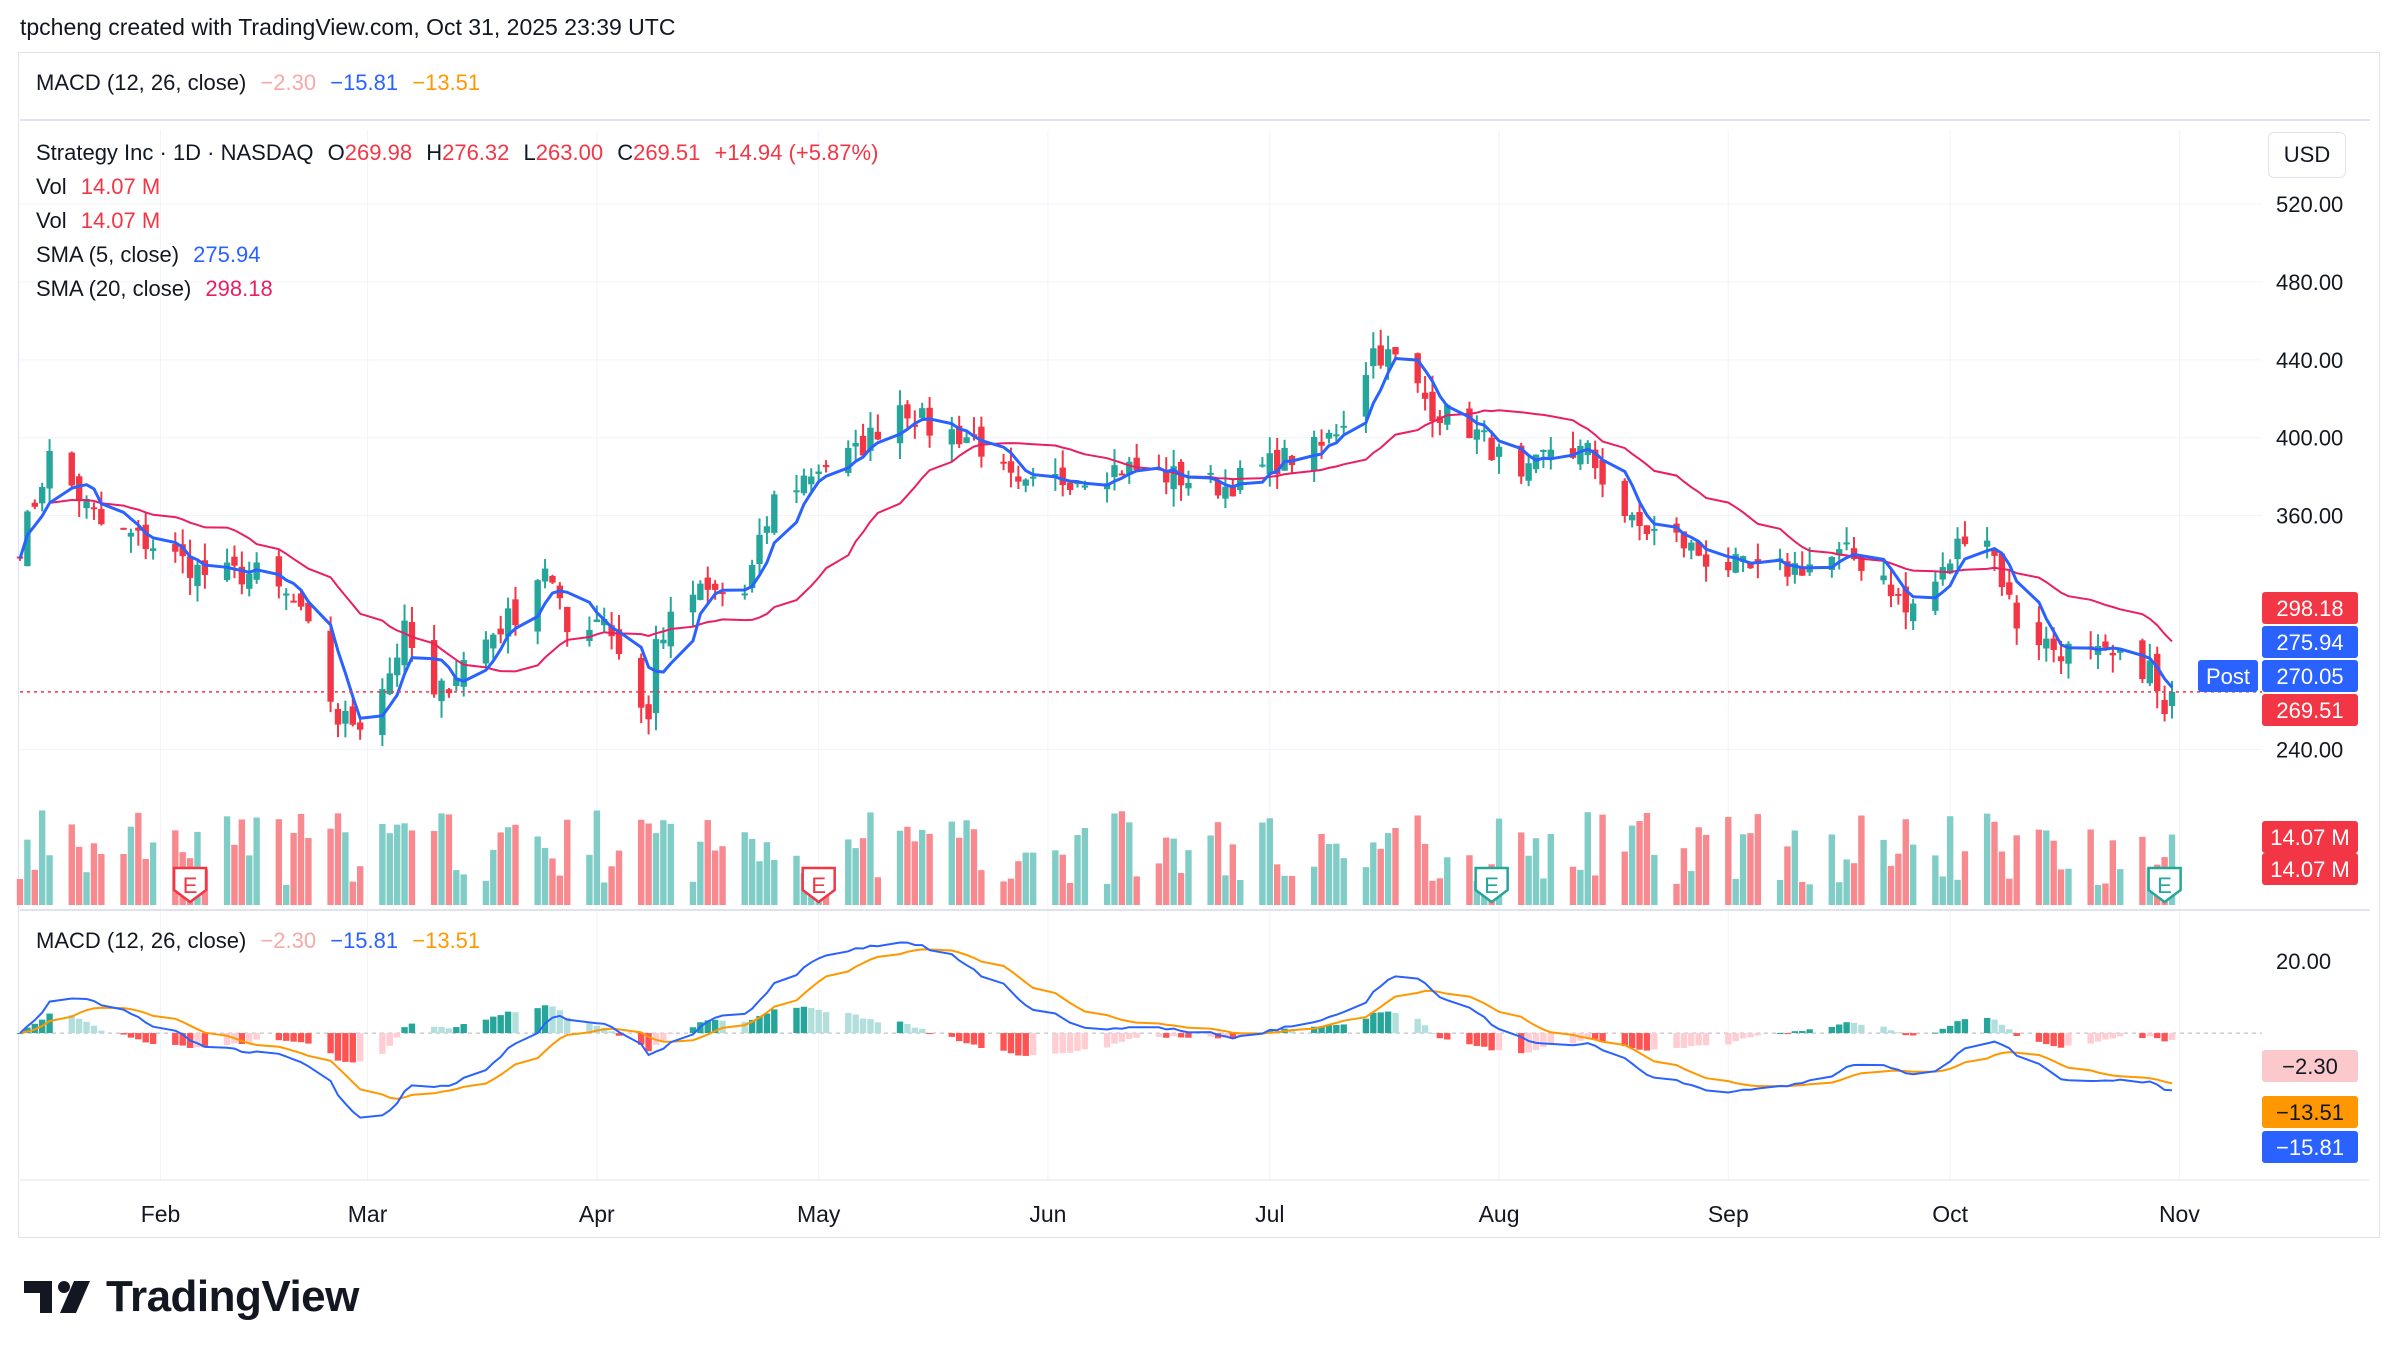  Describe the element at coordinates (102, 221) in the screenshot. I see `vol-legend-2: Vol 14.07 M` at that location.